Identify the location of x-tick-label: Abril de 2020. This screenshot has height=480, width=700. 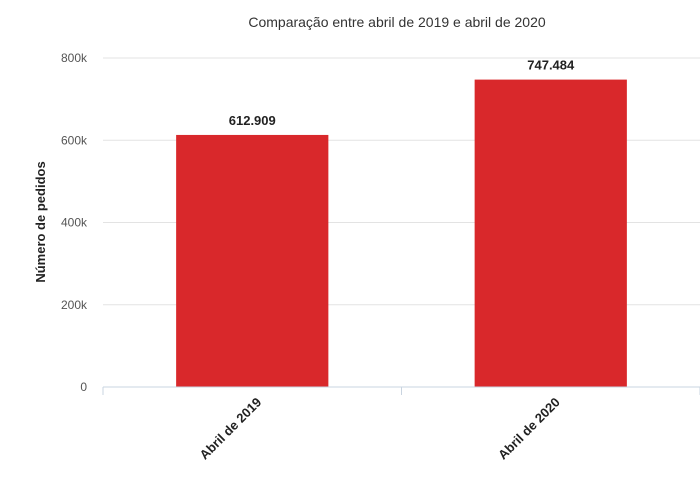
(529, 429).